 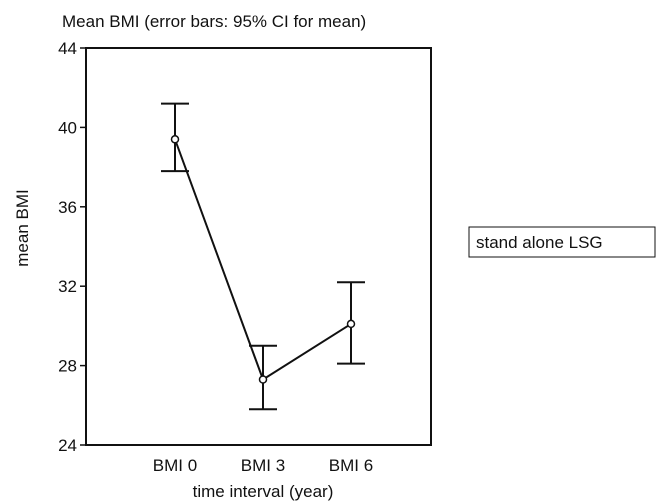 What do you see at coordinates (539, 242) in the screenshot?
I see `legend-label: stand alone LSG` at bounding box center [539, 242].